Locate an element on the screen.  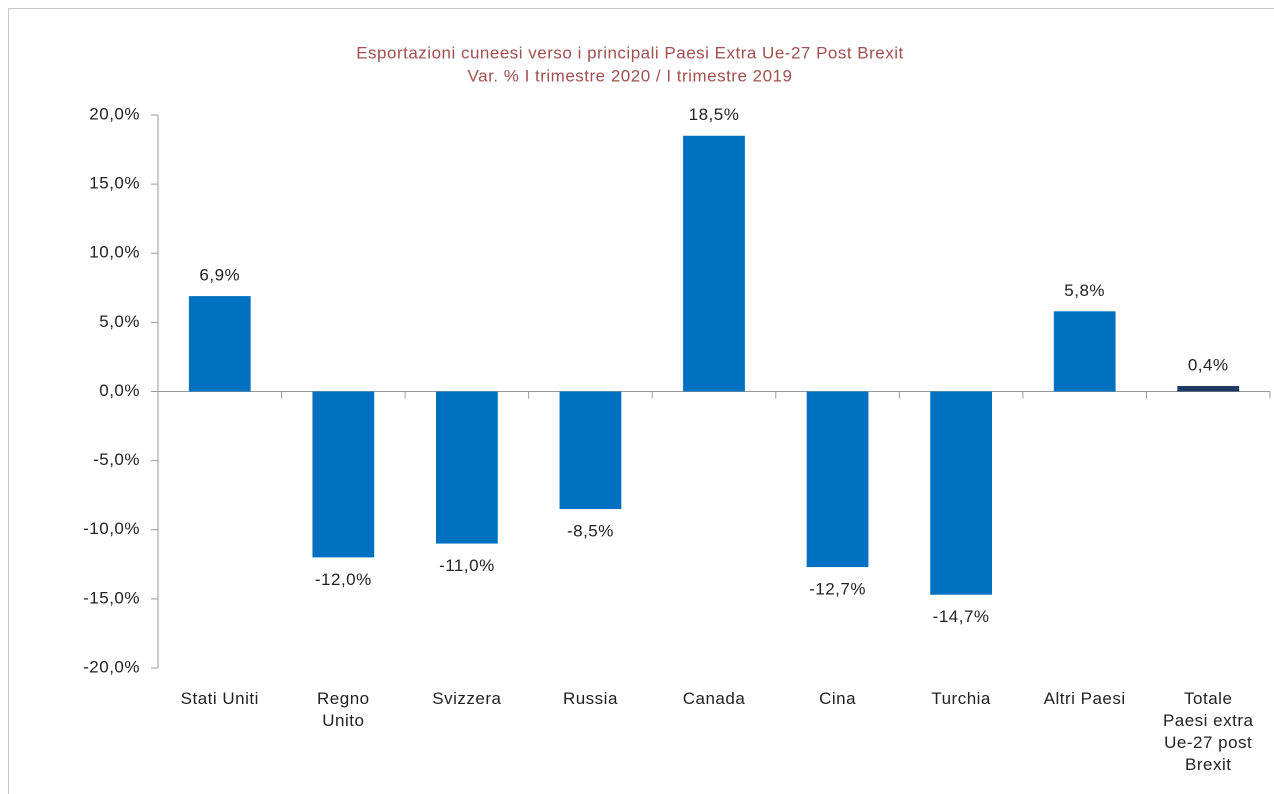
y-tick-label: 5,0% is located at coordinates (119, 321).